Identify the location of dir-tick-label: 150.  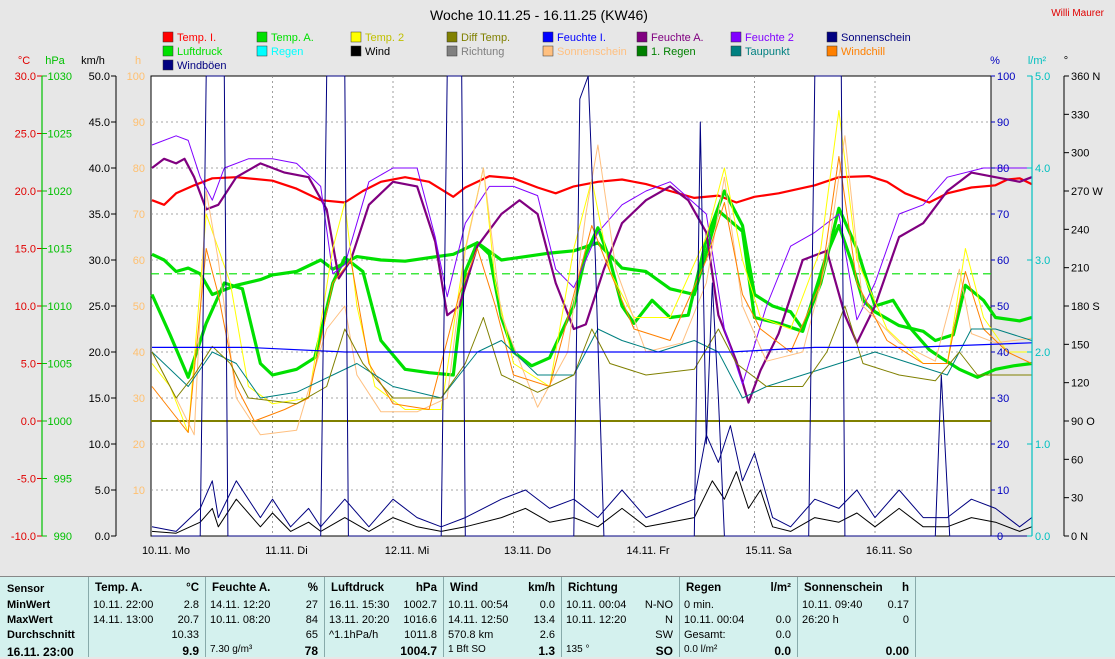
(1080, 345).